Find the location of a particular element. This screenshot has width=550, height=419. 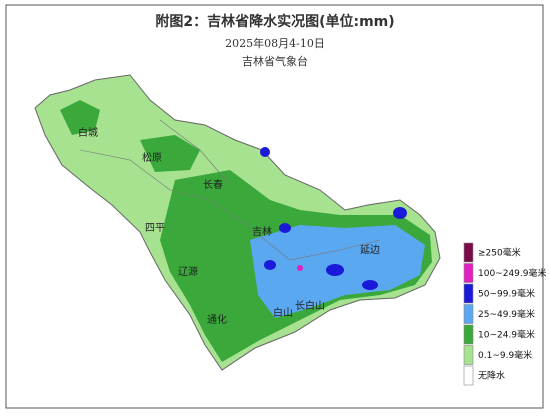

legend-label: 25~49.9毫米 is located at coordinates (506, 314).